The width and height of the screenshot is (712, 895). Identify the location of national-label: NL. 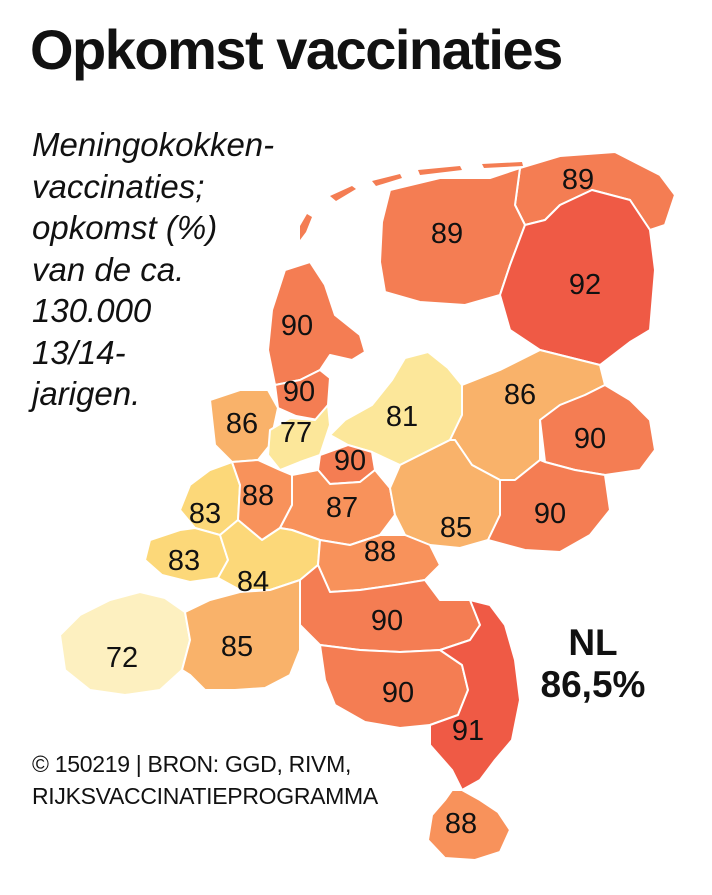
(593, 642).